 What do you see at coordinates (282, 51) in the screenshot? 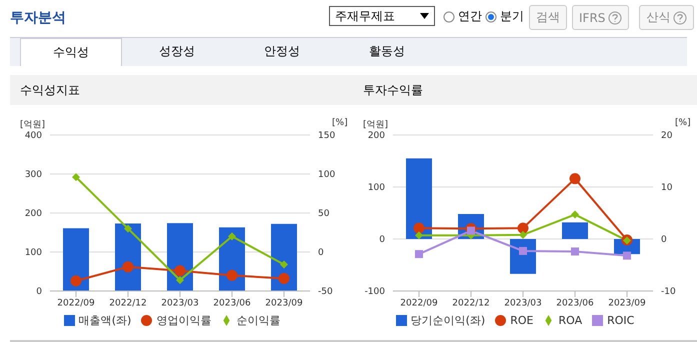
I see `text: 안정성` at bounding box center [282, 51].